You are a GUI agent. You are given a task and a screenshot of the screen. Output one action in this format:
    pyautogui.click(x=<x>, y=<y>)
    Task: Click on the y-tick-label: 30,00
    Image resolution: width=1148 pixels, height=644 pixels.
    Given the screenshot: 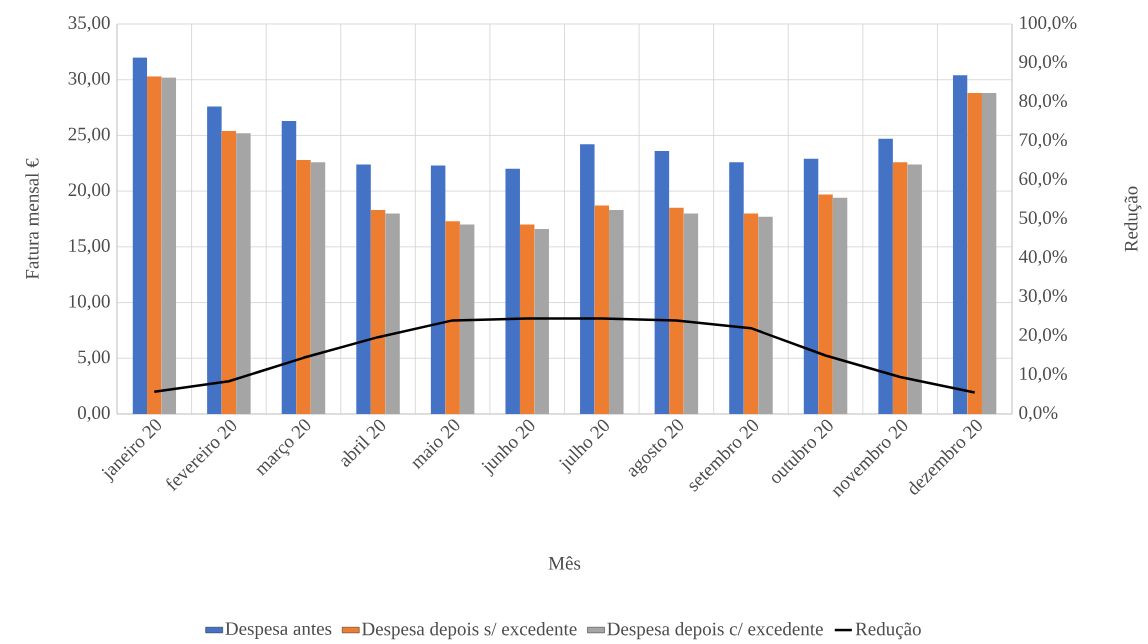 What is the action you would take?
    pyautogui.click(x=89, y=79)
    